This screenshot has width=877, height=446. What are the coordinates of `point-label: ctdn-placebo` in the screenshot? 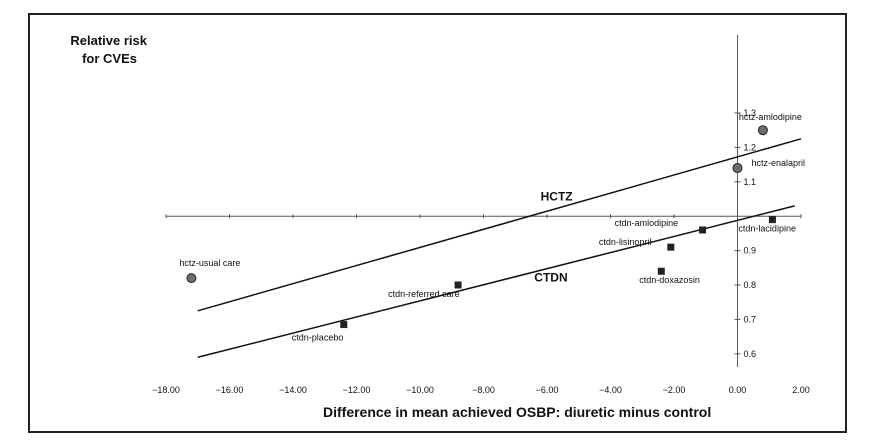 It's located at (318, 338).